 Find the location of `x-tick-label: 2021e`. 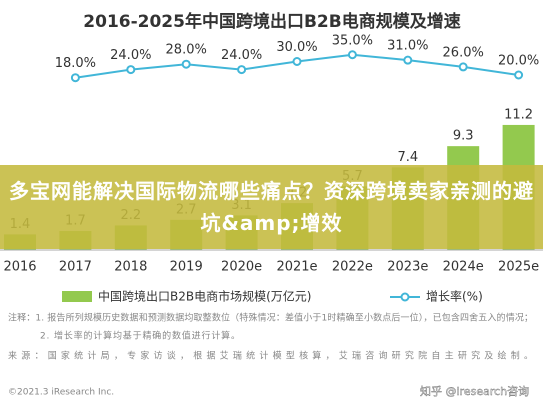

x-tick-label: 2021e is located at coordinates (296, 267).